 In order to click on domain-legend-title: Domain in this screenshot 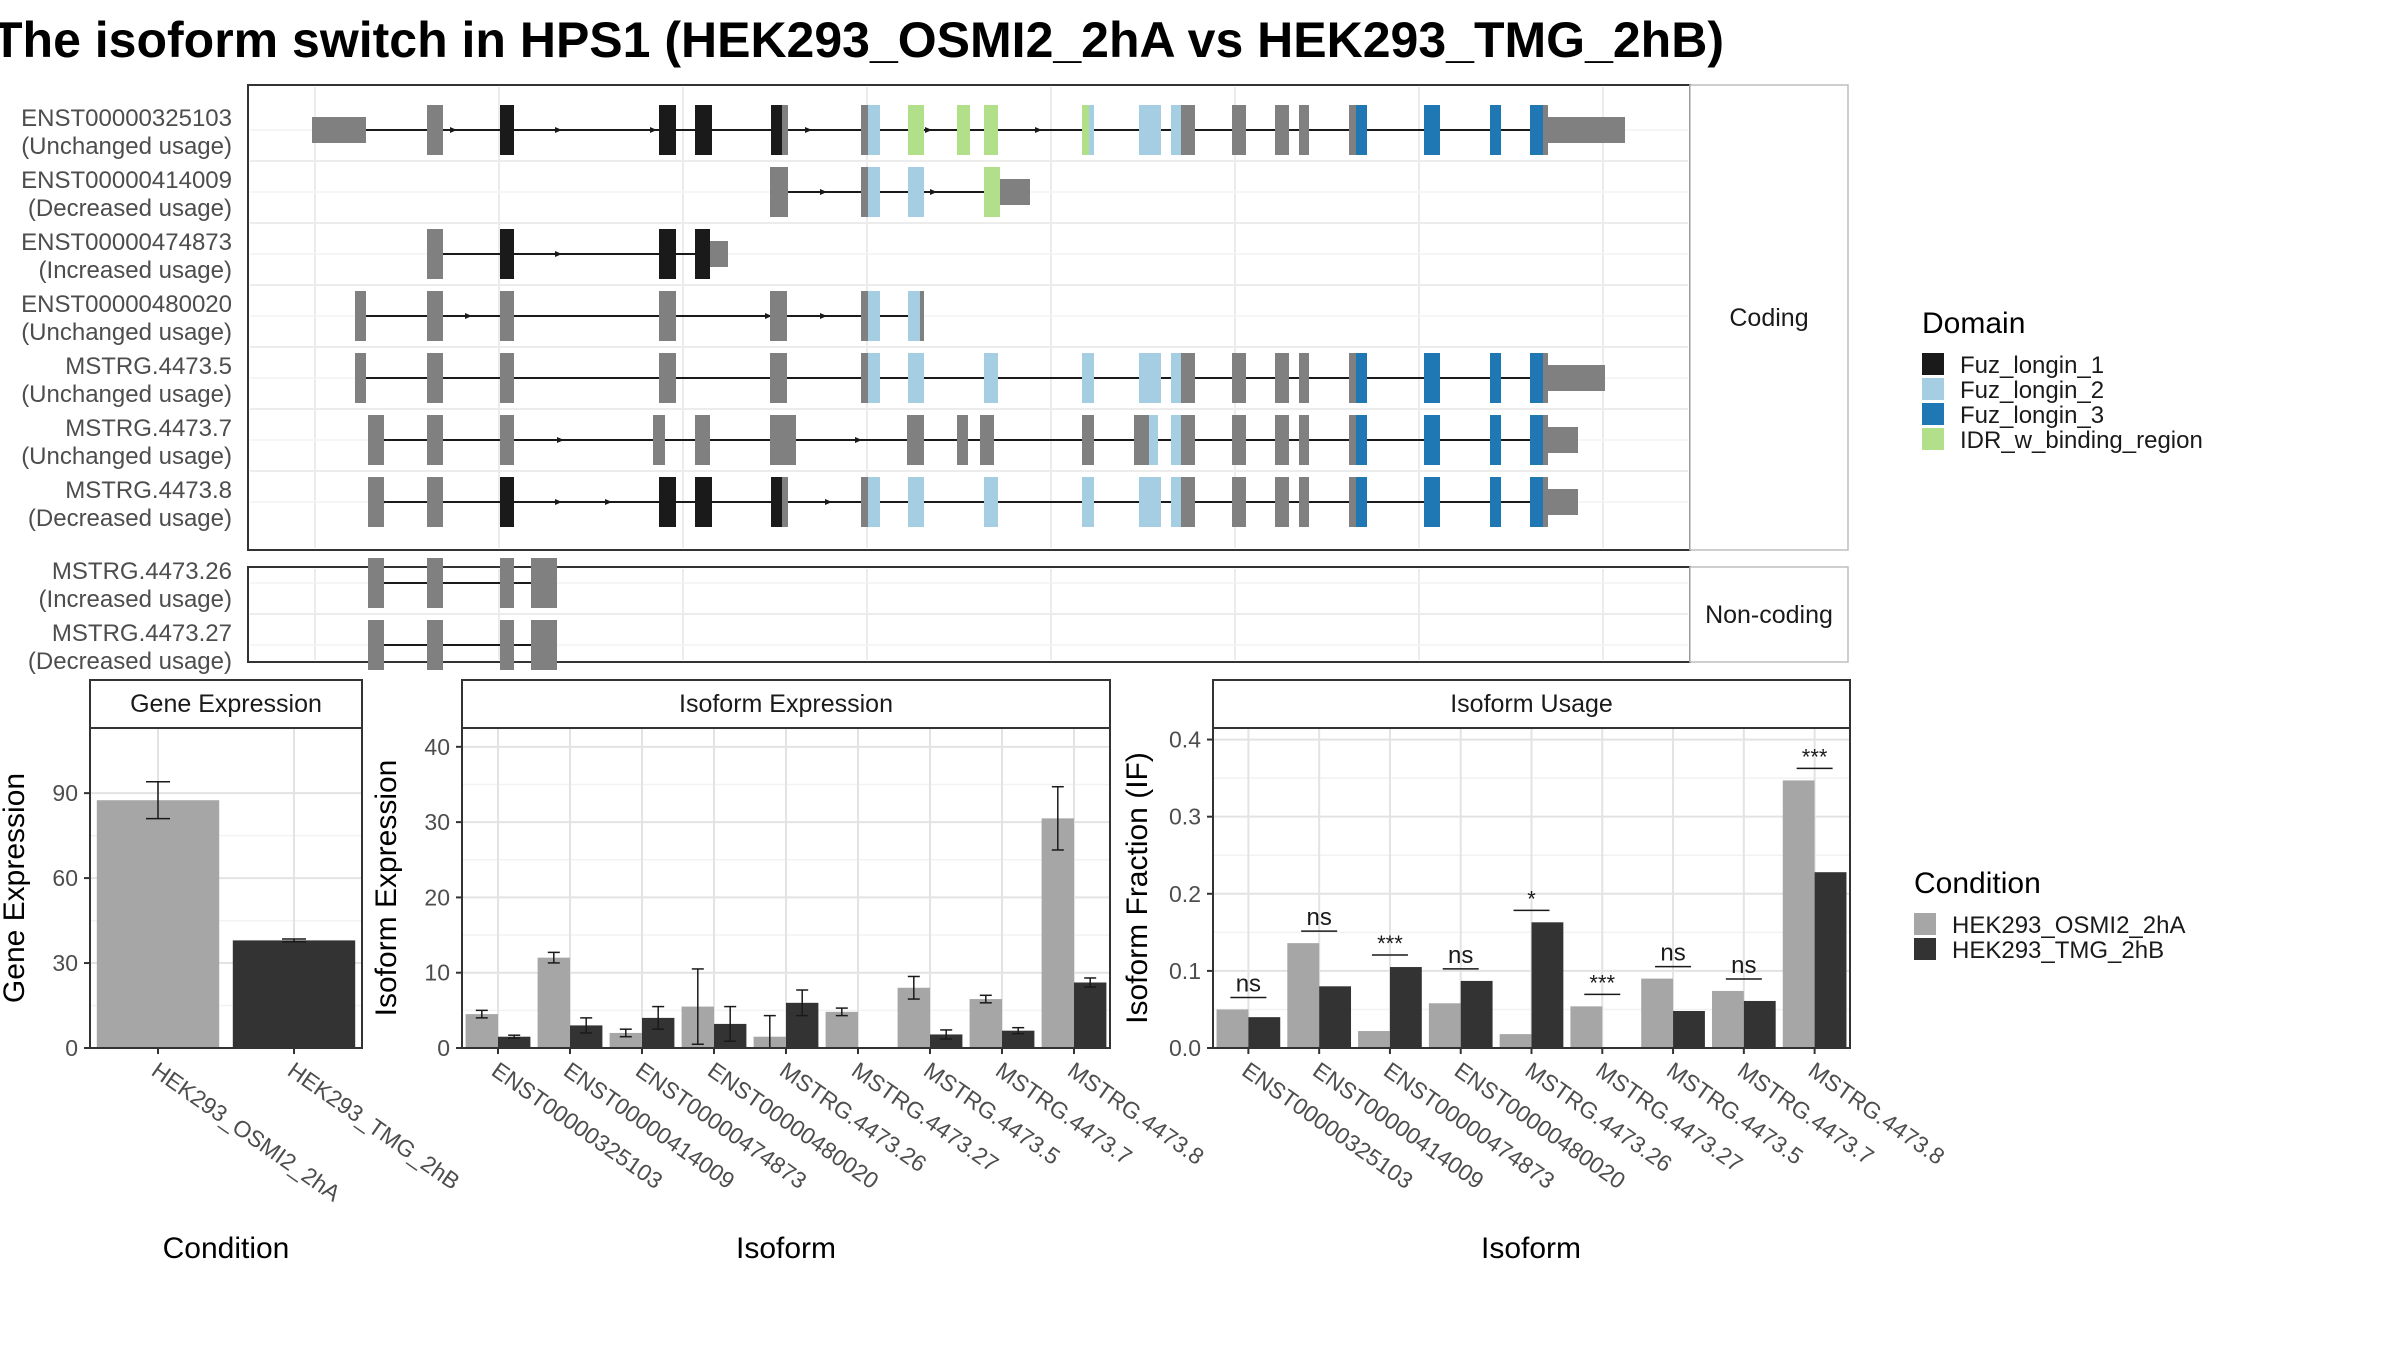, I will do `click(1973, 323)`.